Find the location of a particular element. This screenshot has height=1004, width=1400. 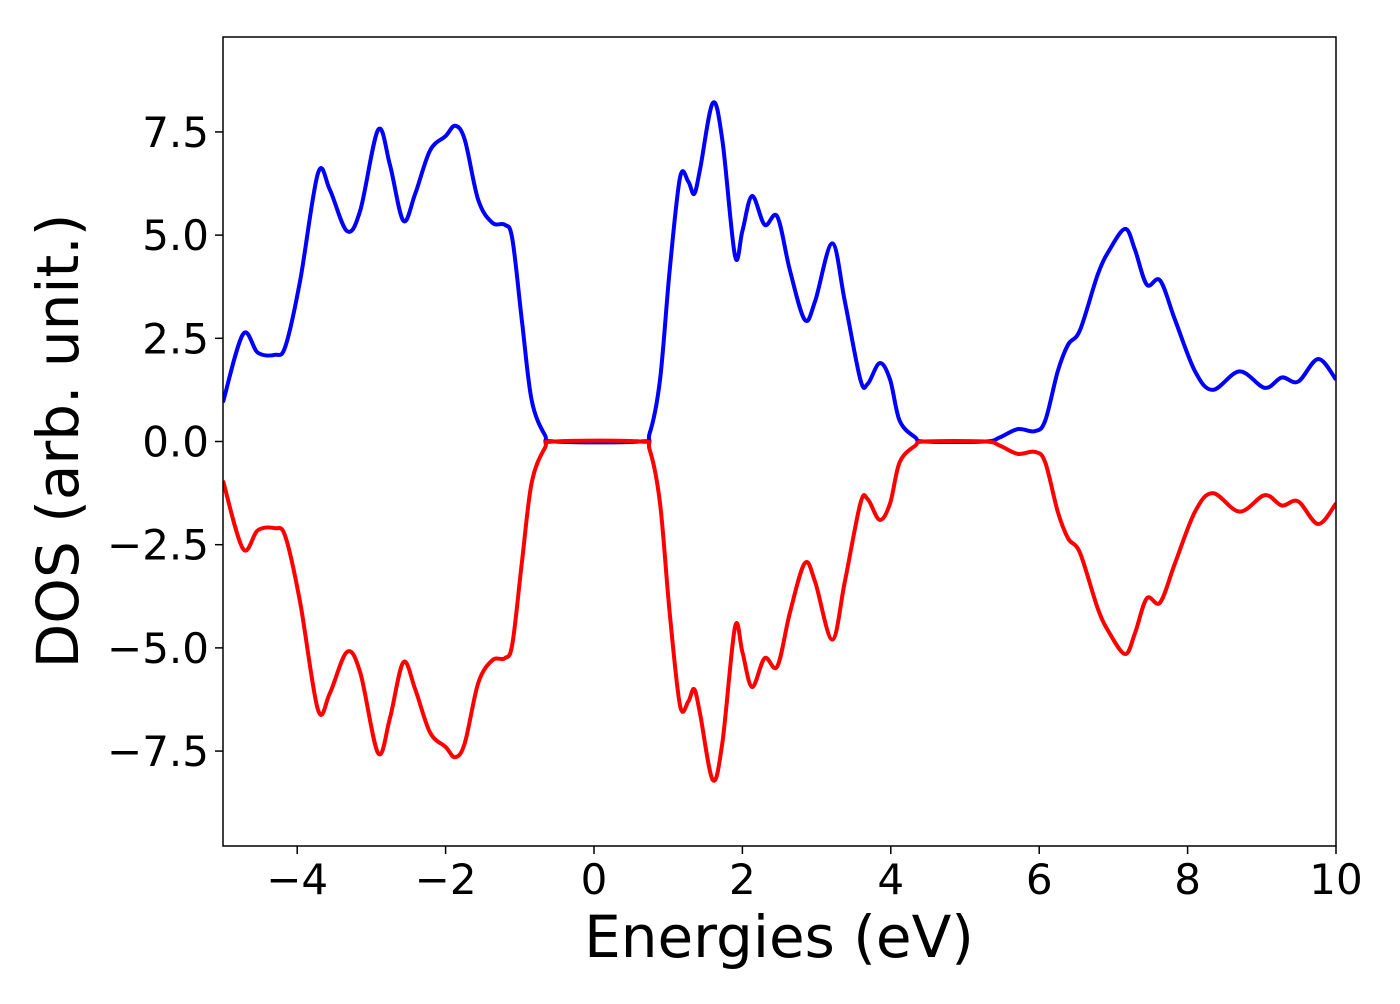

x-tick-label: 6 is located at coordinates (1039, 879).